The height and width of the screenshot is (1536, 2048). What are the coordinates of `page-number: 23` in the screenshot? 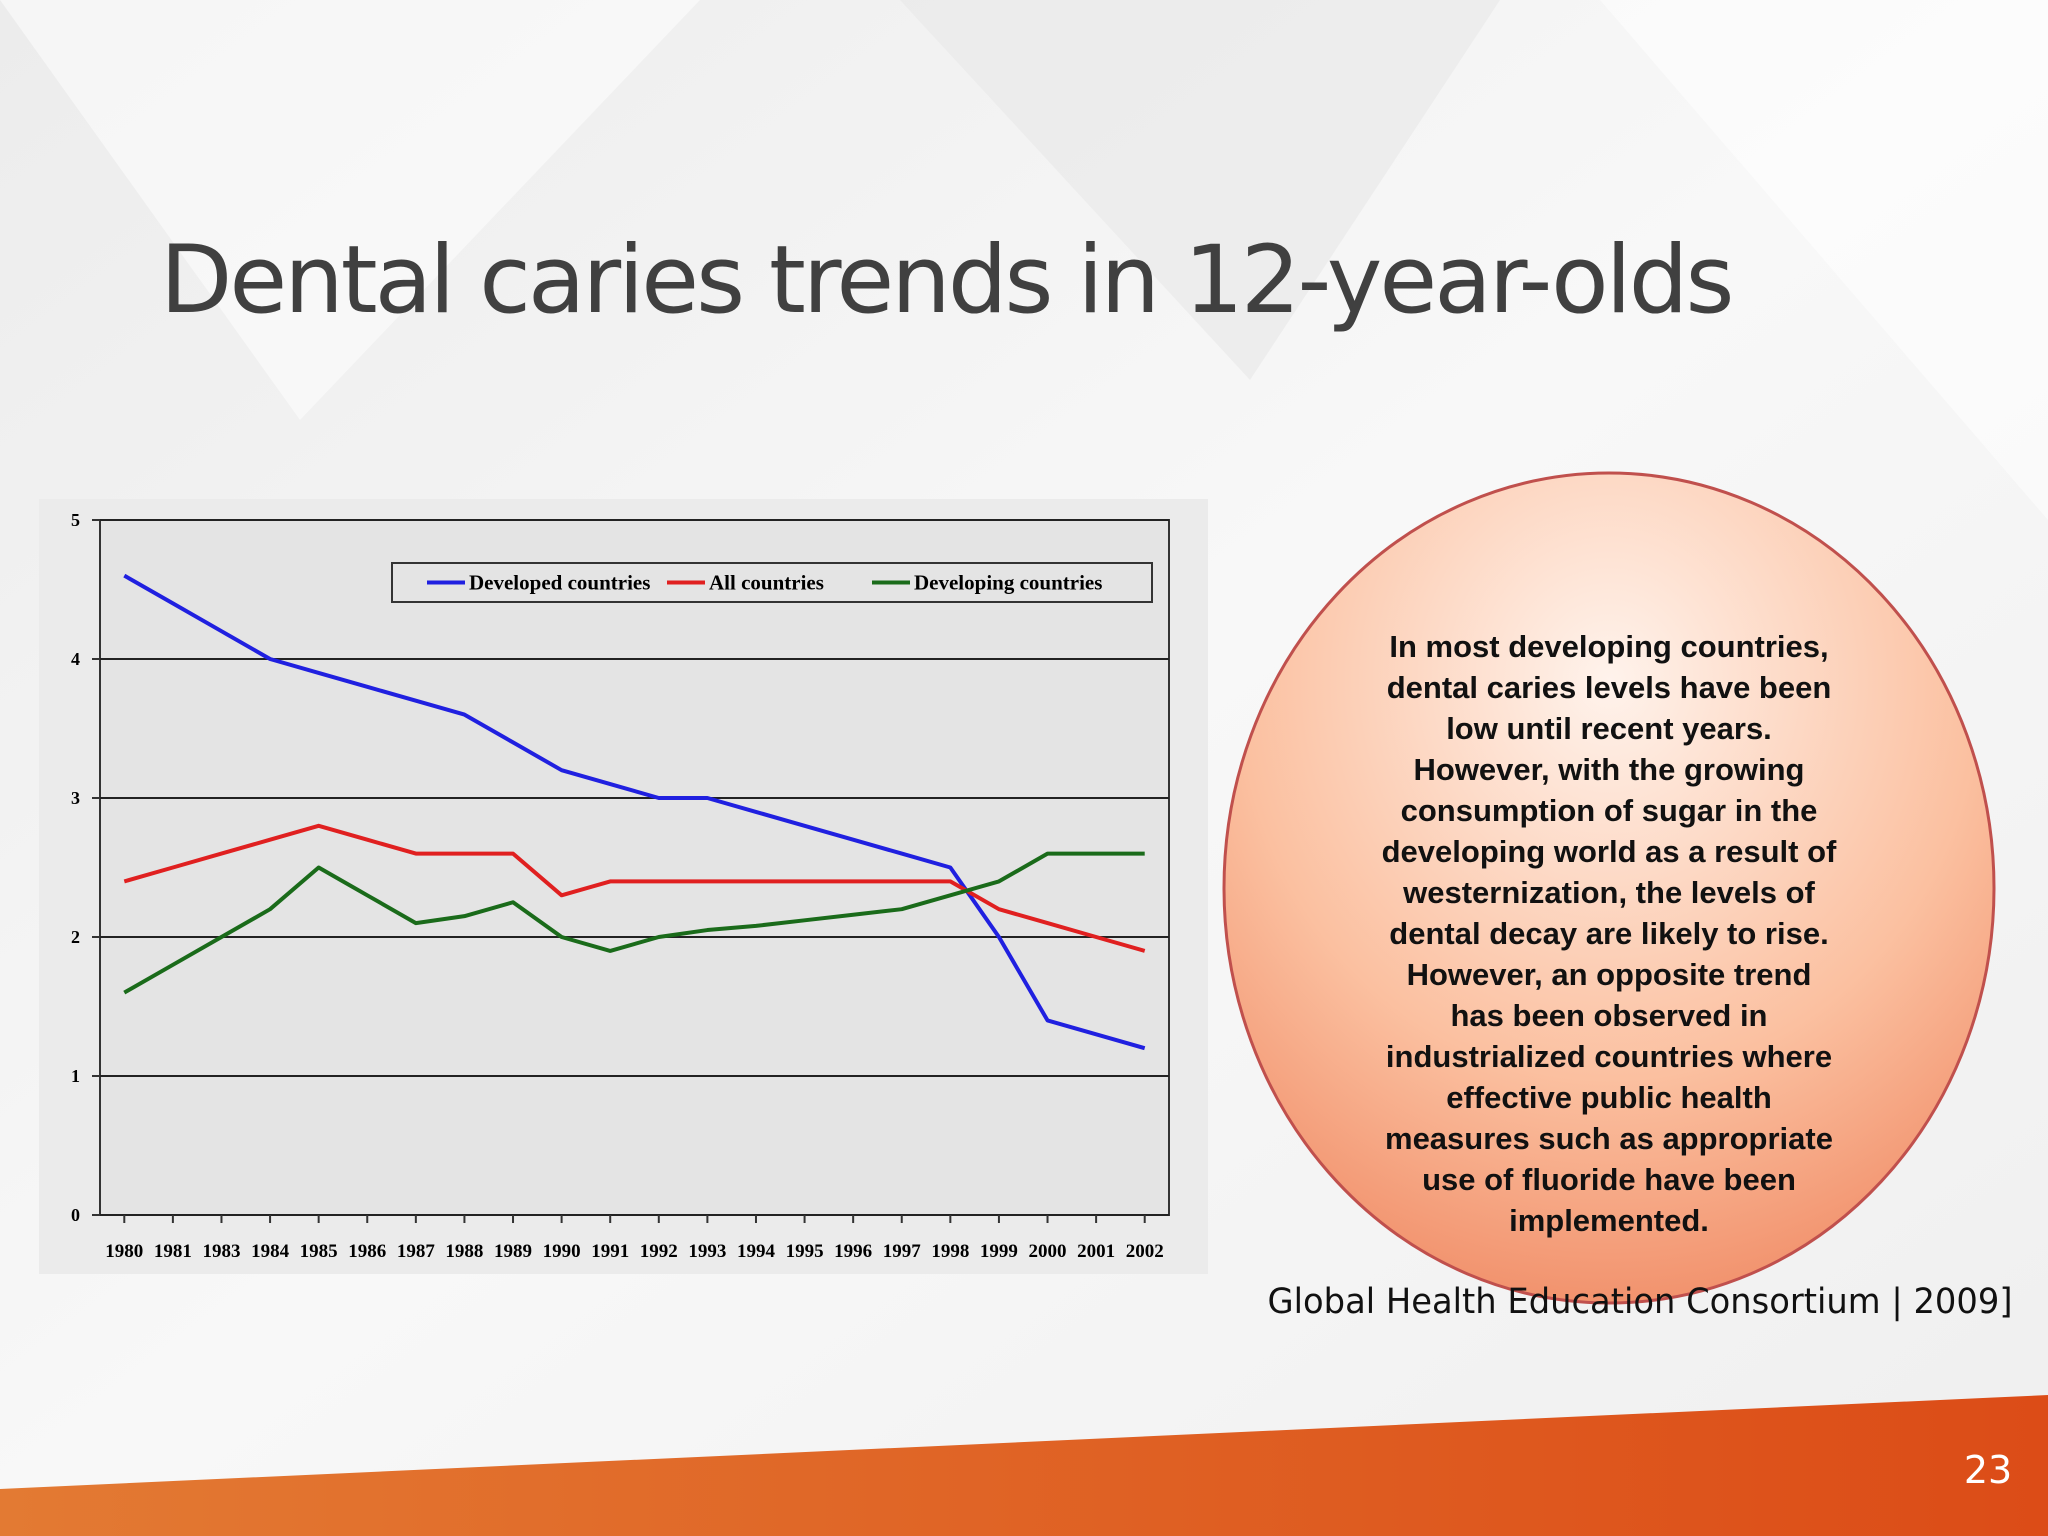 It's located at (1988, 1470).